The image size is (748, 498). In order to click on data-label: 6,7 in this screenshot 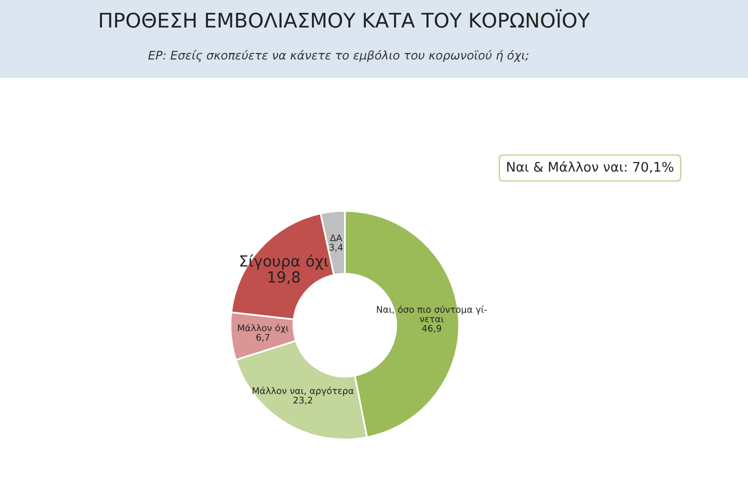, I will do `click(263, 338)`.